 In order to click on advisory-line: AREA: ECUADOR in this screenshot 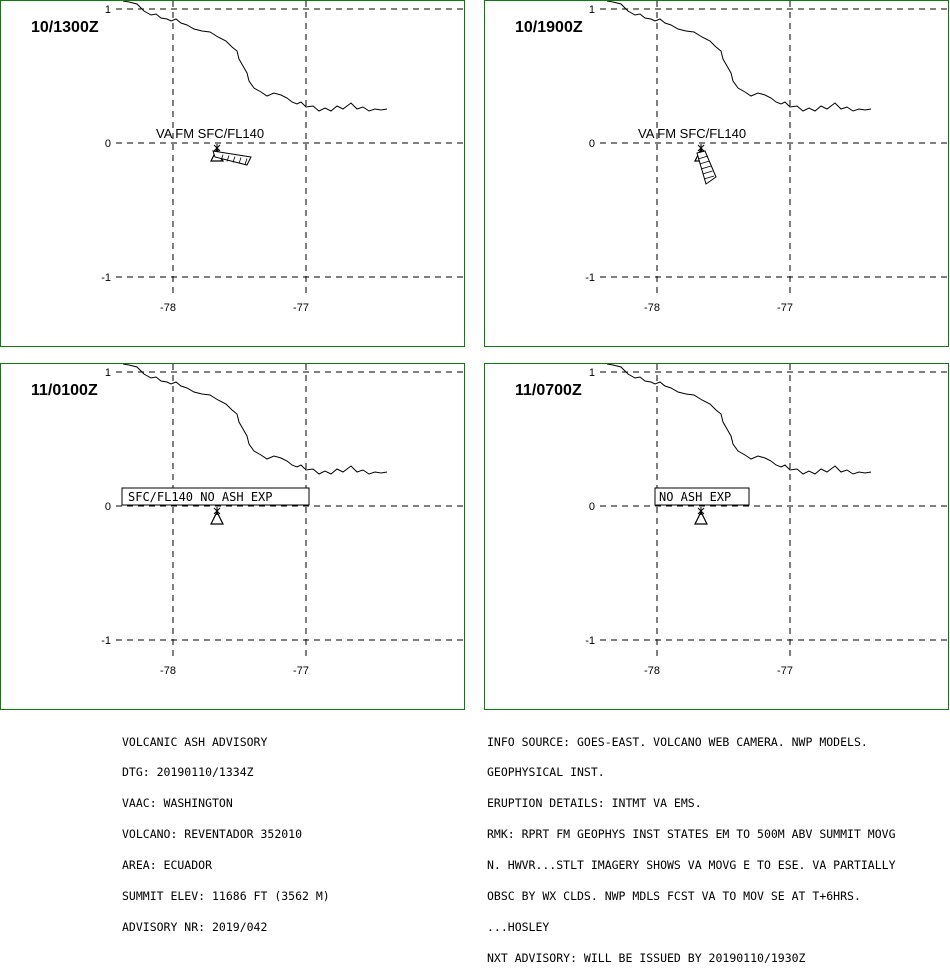, I will do `click(167, 865)`.